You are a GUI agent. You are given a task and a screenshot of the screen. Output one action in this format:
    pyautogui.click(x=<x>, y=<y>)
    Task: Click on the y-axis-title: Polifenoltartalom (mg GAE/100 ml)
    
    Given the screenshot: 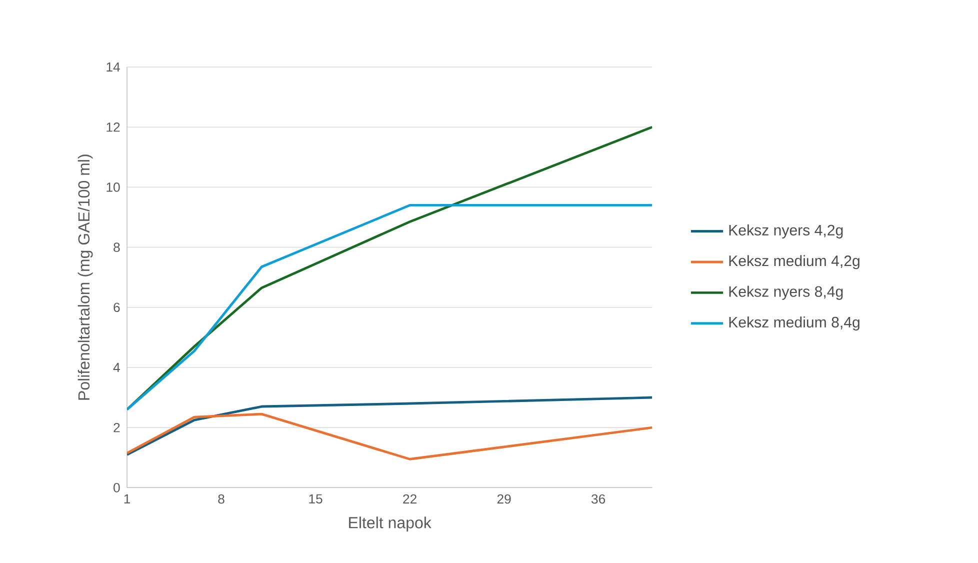 What is the action you would take?
    pyautogui.click(x=85, y=277)
    